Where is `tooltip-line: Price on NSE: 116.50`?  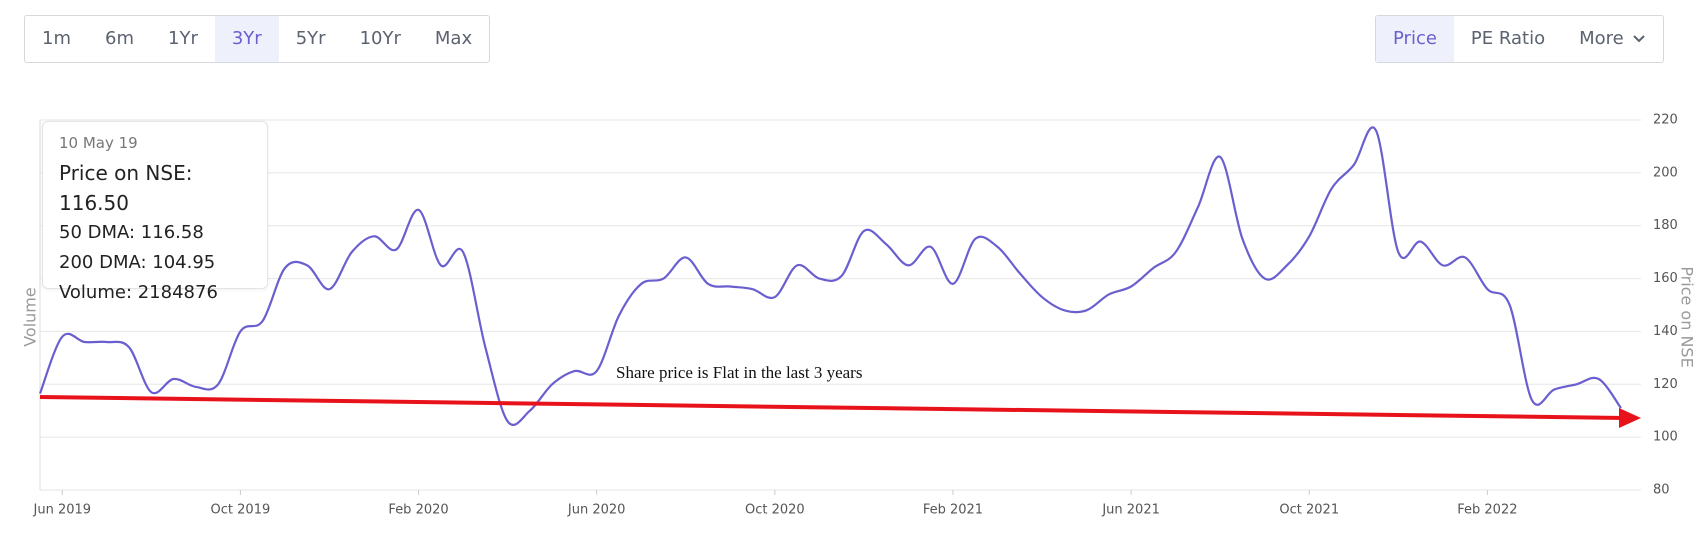 tooltip-line: Price on NSE: 116.50 is located at coordinates (126, 188).